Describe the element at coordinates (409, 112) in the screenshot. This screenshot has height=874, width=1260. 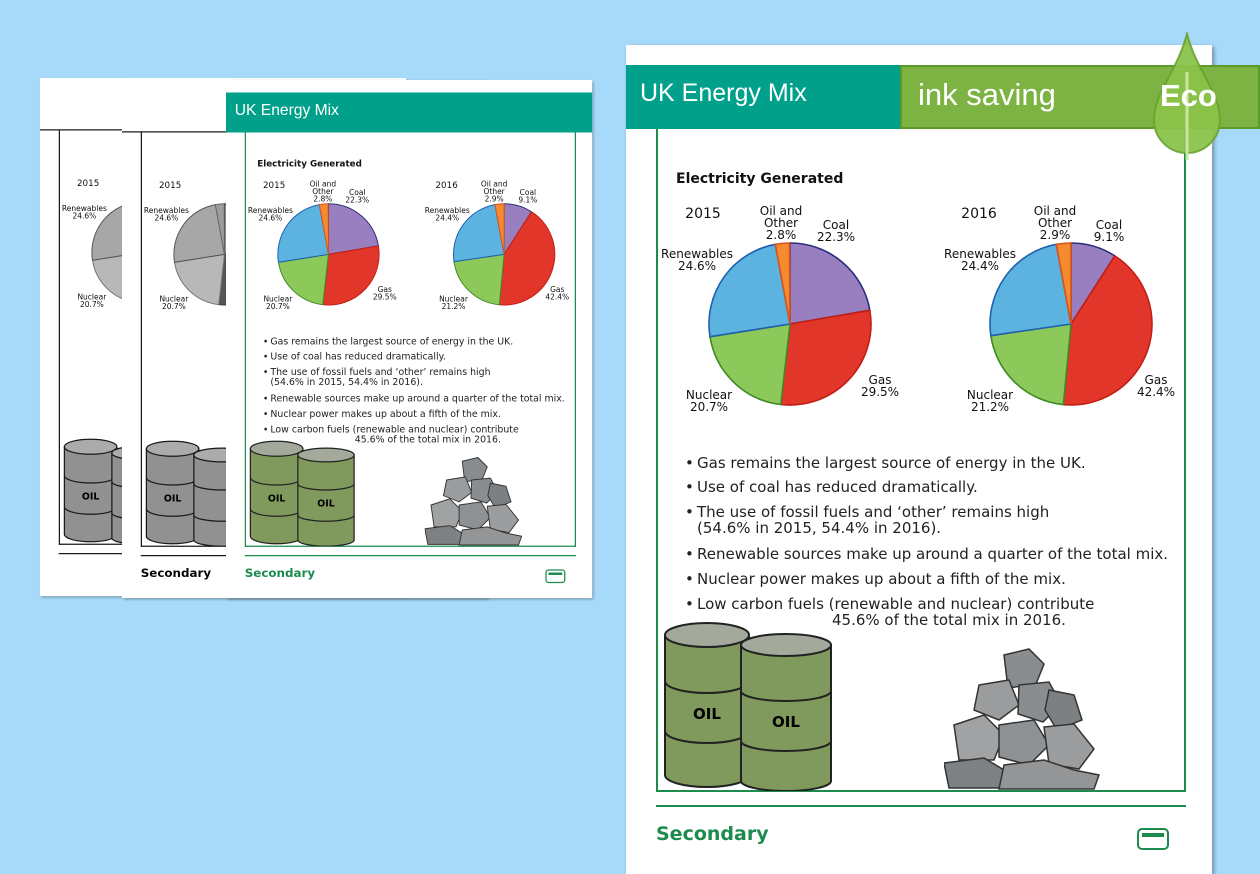
I see `header-band: UK Energy Mix` at that location.